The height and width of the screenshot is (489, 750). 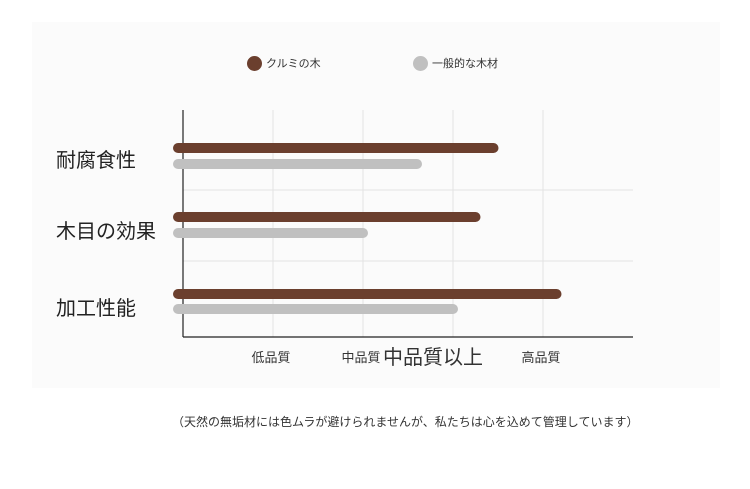 I want to click on legend-label-generic: 一般的な木材, so click(x=465, y=63).